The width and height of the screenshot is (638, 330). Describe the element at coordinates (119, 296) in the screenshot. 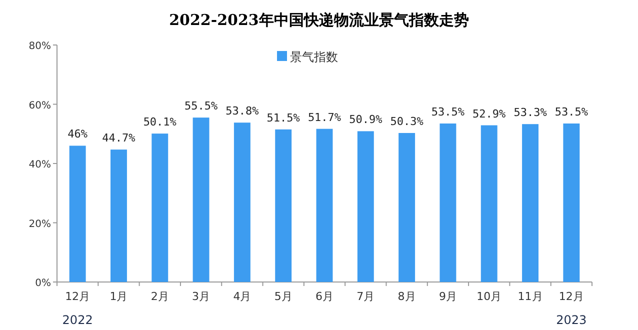

I see `x-tick-label: 1月` at that location.